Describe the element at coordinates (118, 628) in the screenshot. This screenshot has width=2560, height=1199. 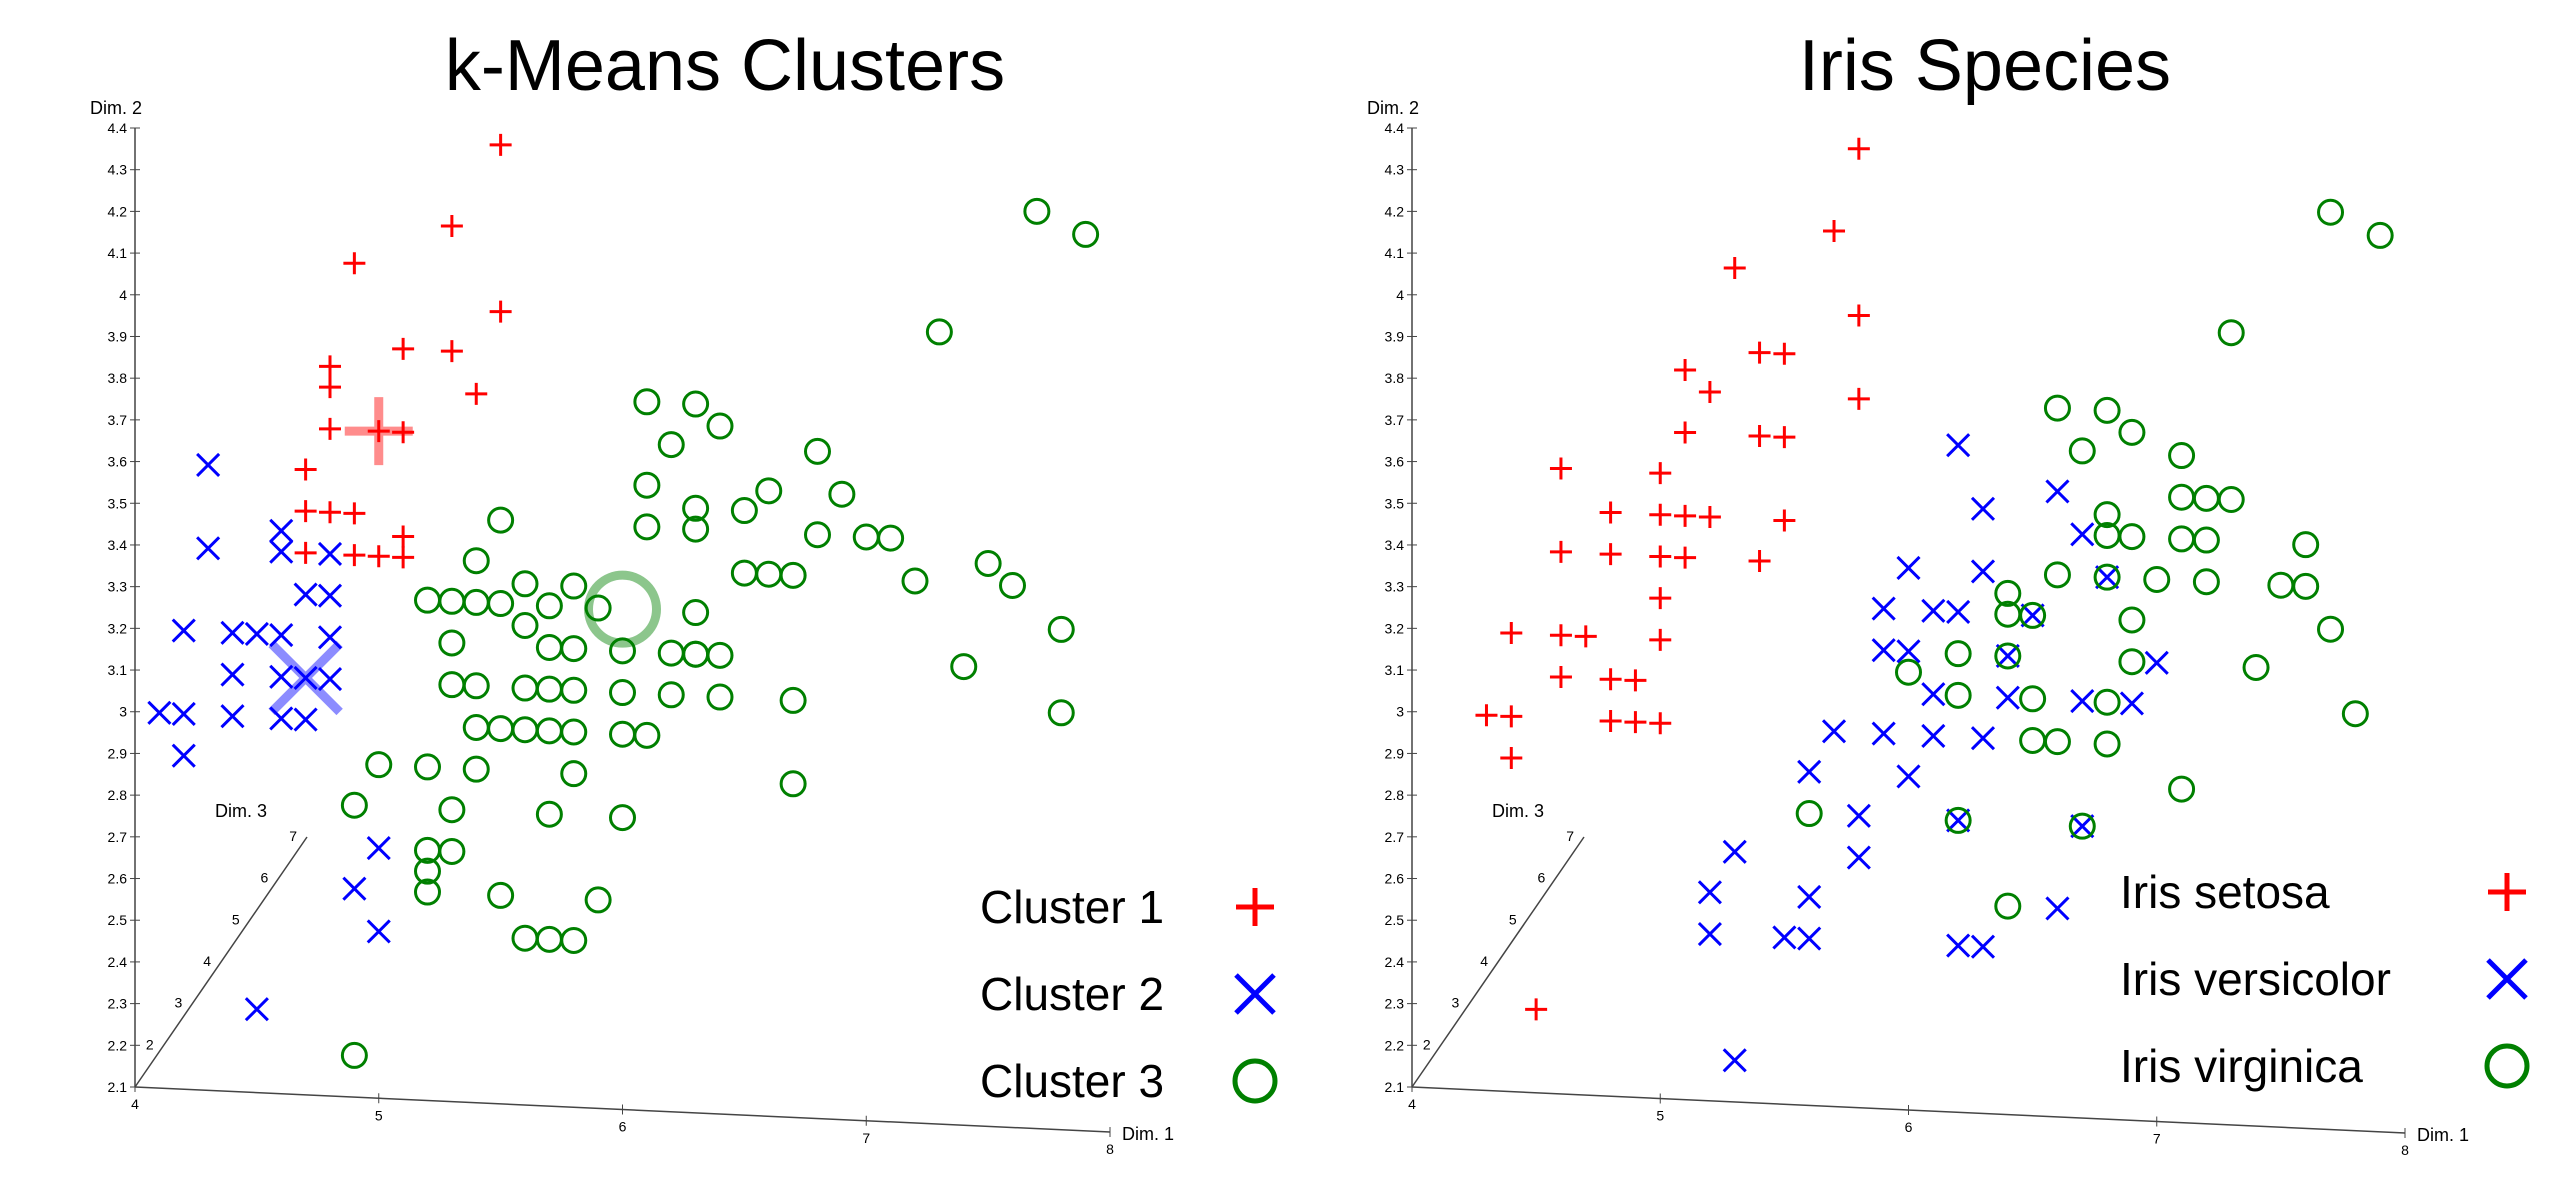
I see `y-tick-label: 3.2` at that location.